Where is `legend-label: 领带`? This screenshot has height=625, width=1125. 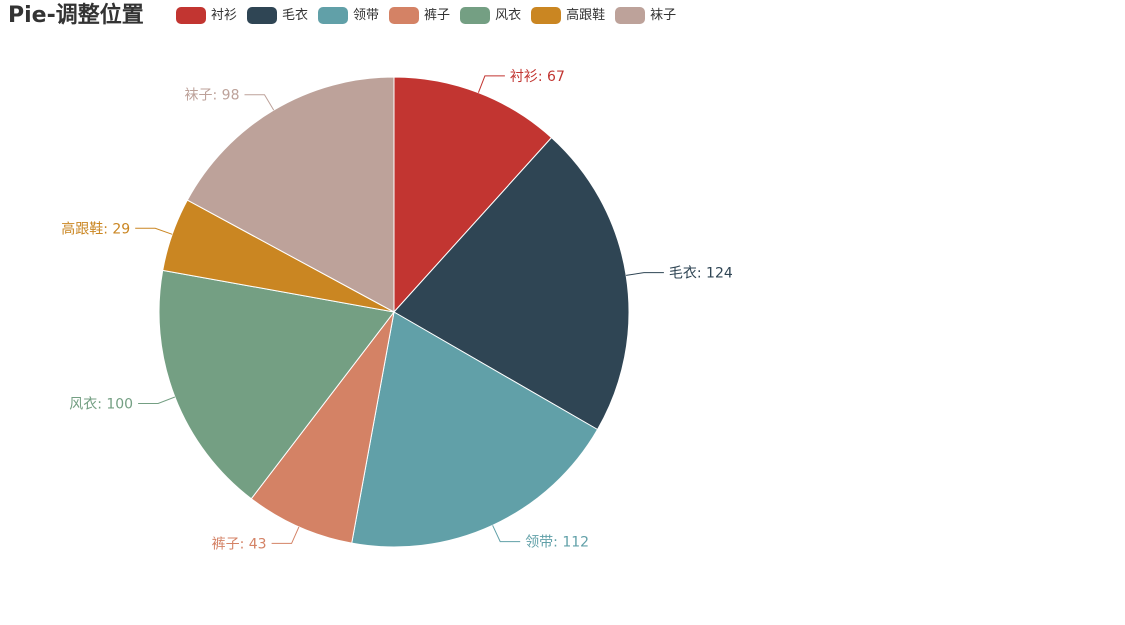 legend-label: 领带 is located at coordinates (366, 15).